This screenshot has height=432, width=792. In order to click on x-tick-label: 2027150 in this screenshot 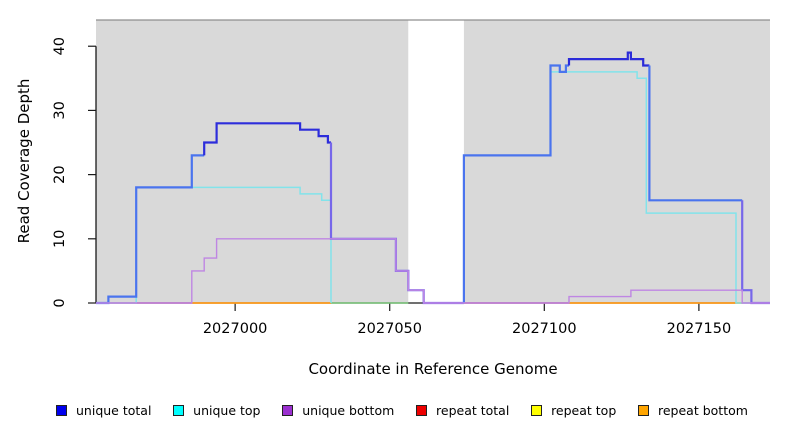, I will do `click(699, 329)`.